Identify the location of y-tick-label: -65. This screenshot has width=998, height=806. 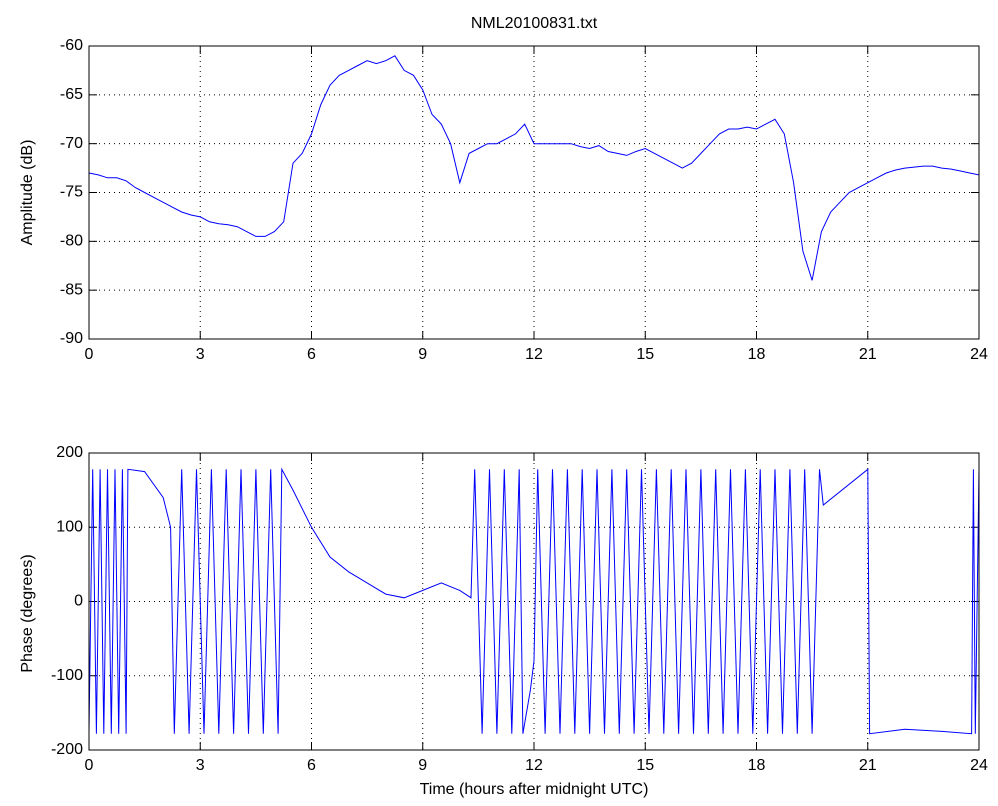
(71, 94).